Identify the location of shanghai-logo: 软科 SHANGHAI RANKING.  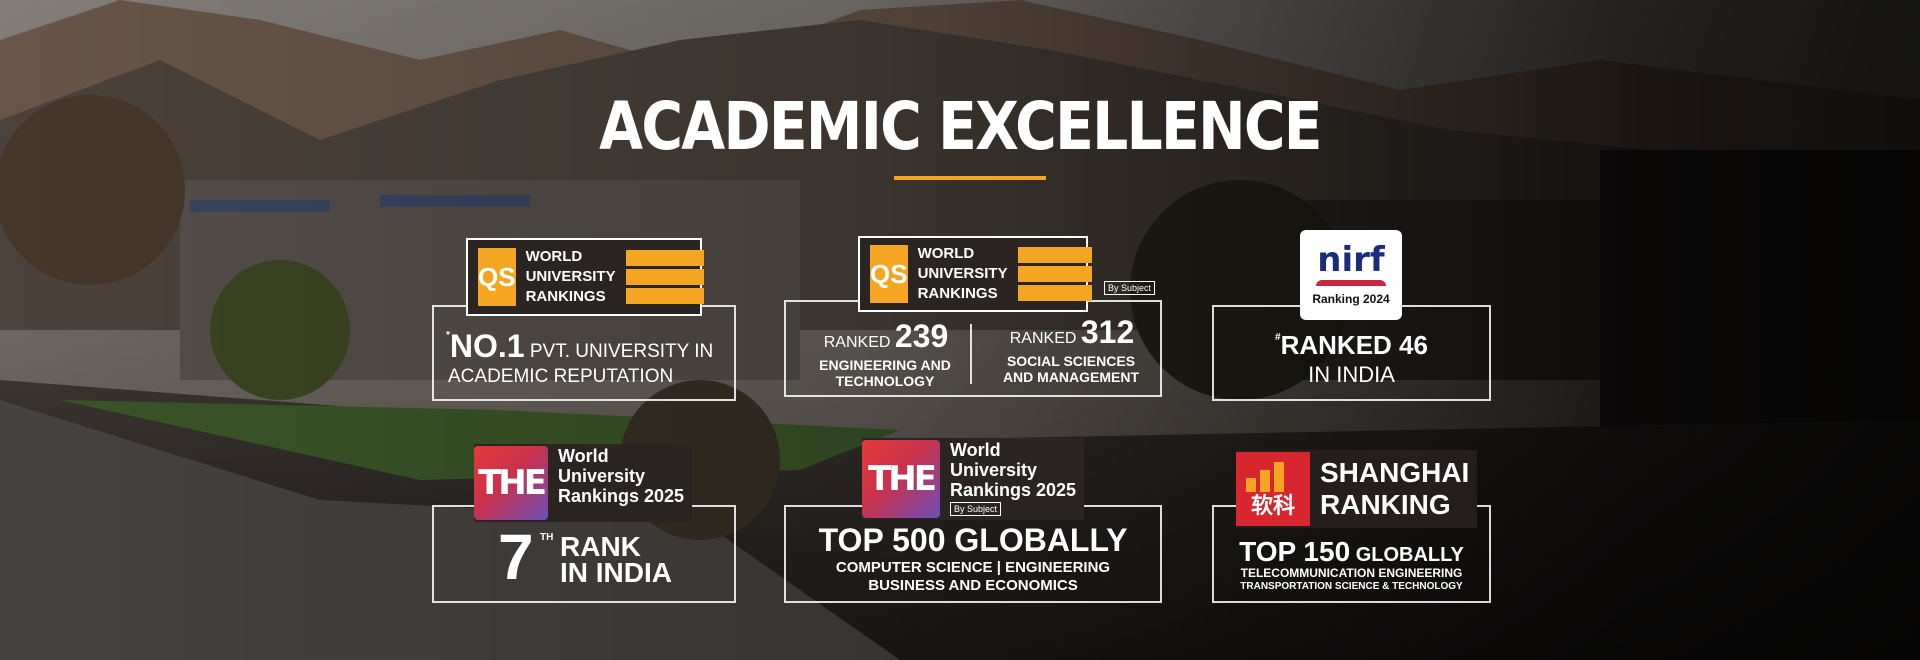
(1357, 489).